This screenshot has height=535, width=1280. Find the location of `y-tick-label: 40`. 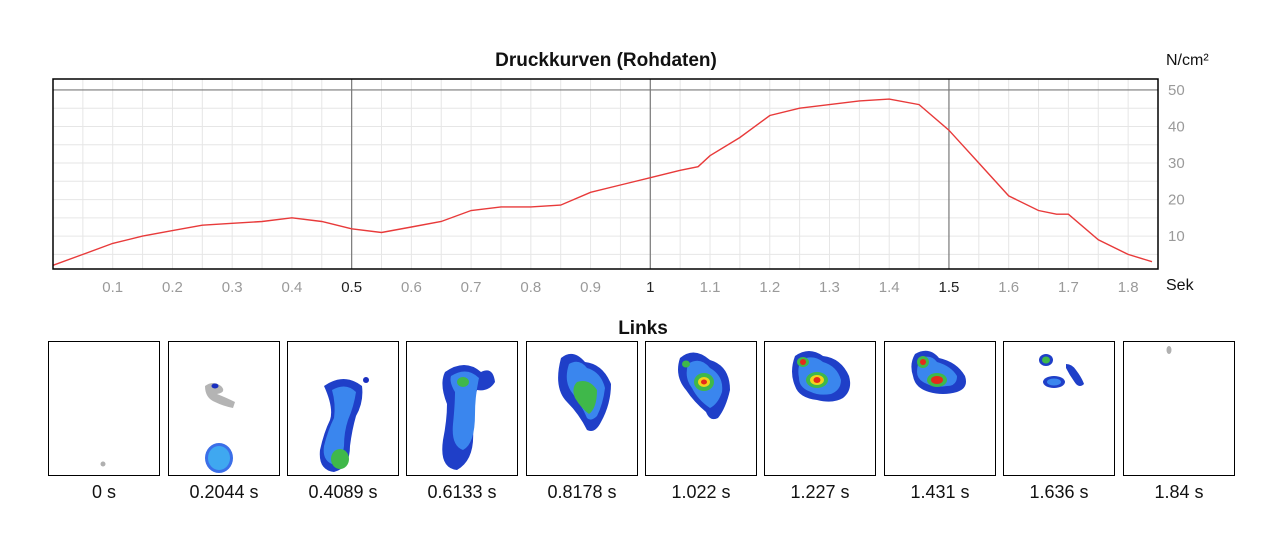

y-tick-label: 40 is located at coordinates (1176, 127).